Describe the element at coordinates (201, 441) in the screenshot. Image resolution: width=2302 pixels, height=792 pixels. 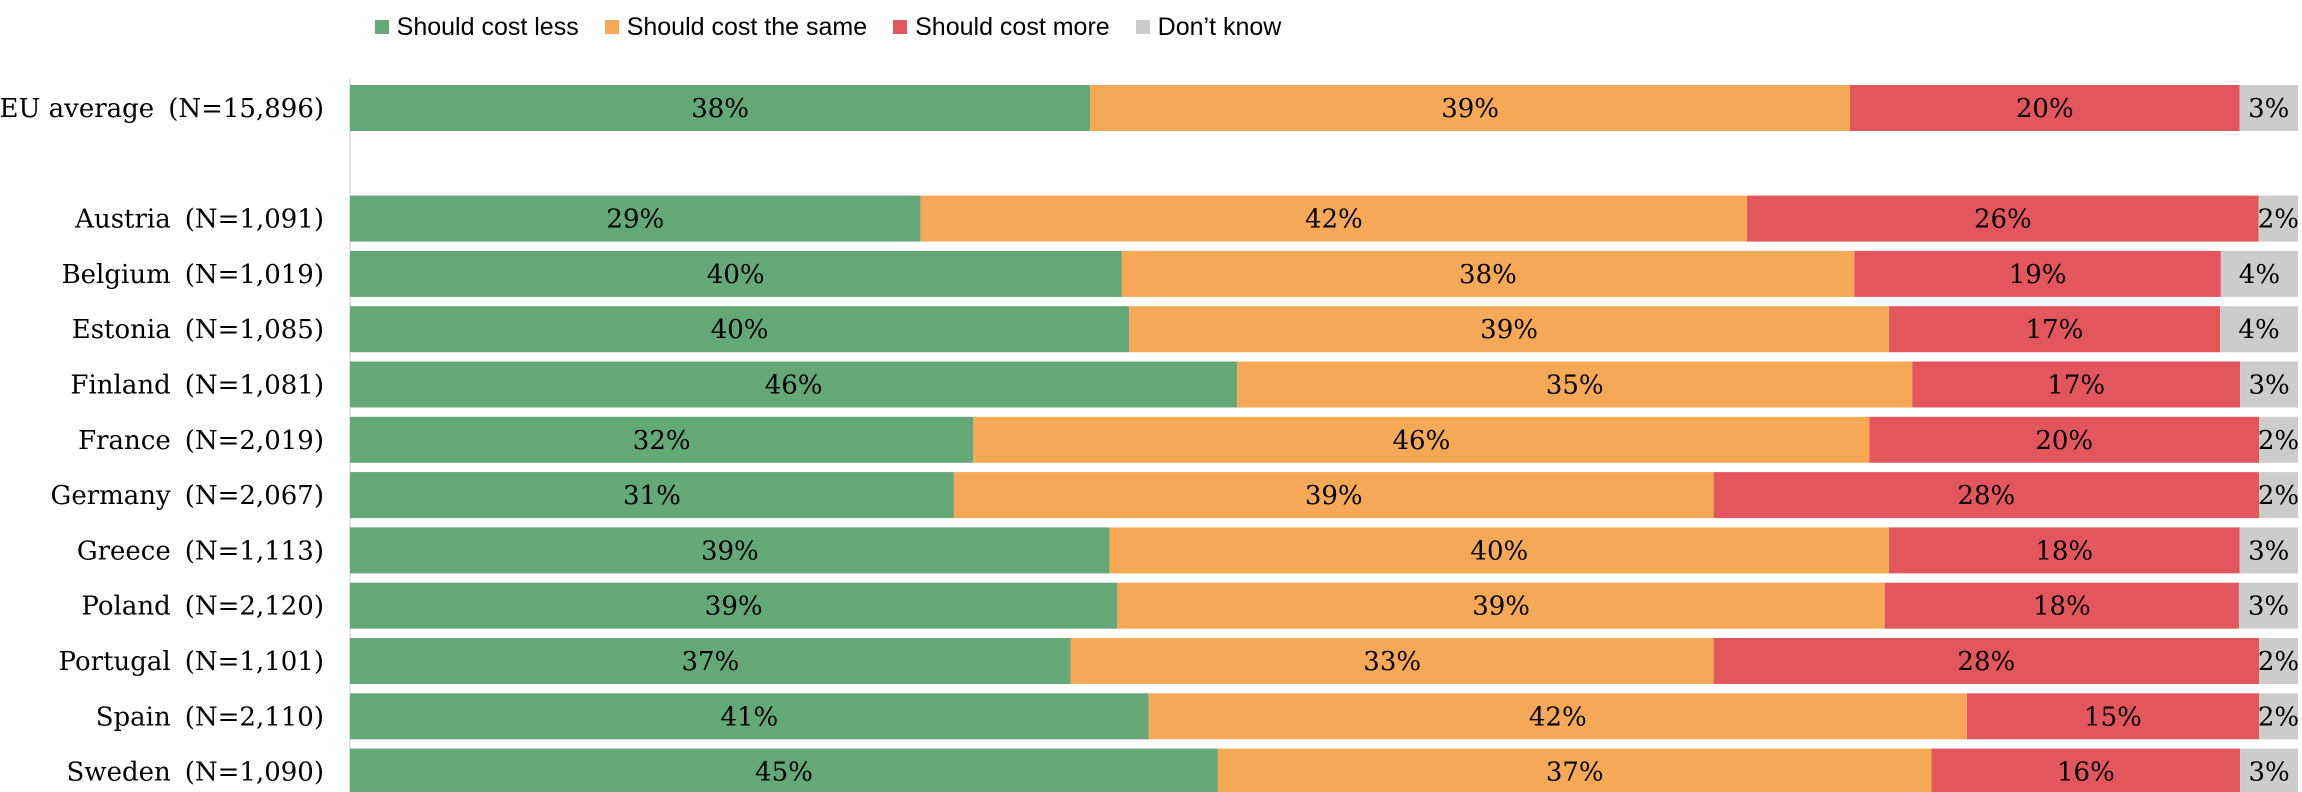
I see `category-label: France (N=2,019)` at that location.